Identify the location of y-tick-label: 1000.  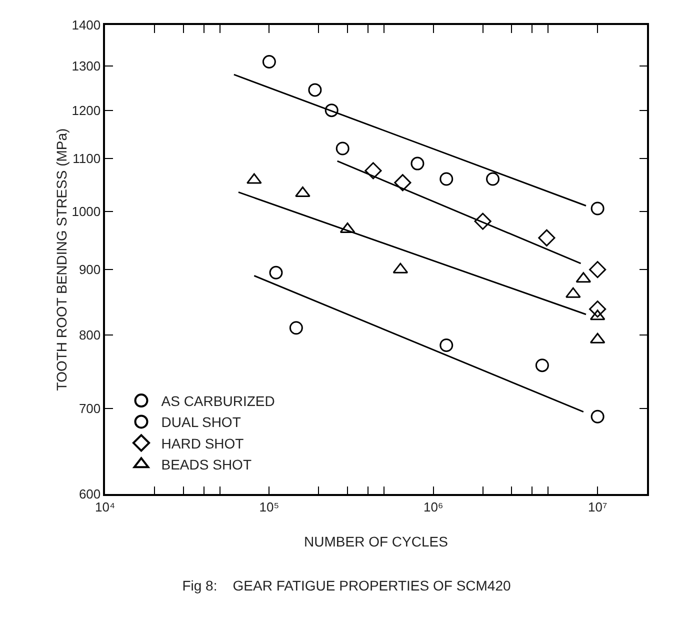
(86, 211).